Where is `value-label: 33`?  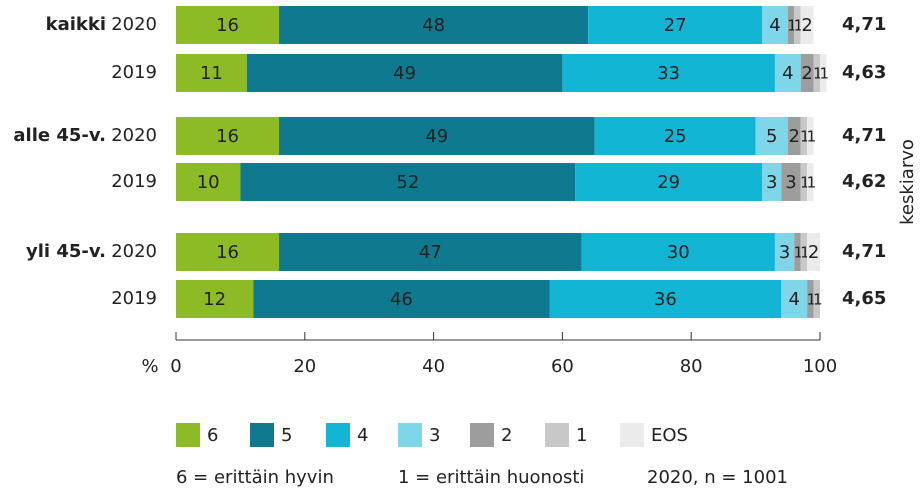 value-label: 33 is located at coordinates (668, 73).